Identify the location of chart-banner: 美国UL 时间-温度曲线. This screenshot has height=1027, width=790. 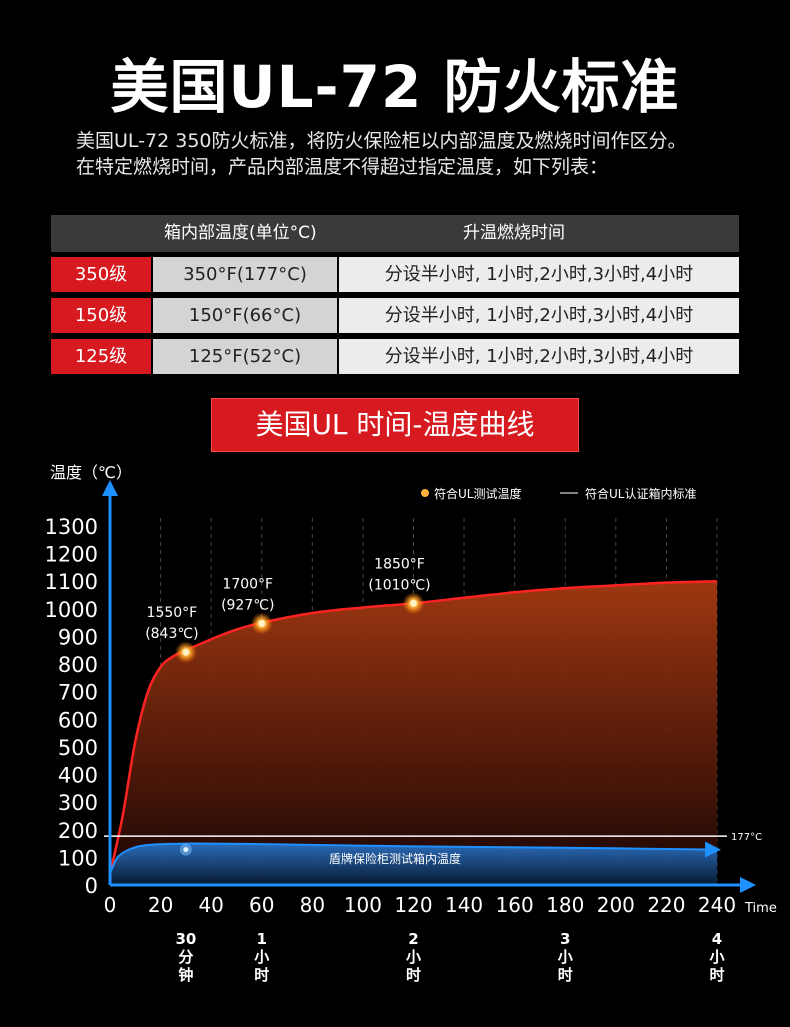
(395, 425).